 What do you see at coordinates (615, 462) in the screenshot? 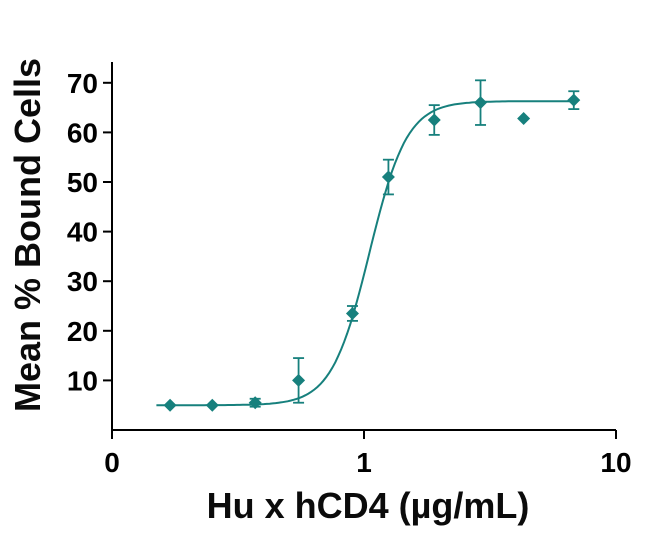
I see `x-tick-label: 10` at bounding box center [615, 462].